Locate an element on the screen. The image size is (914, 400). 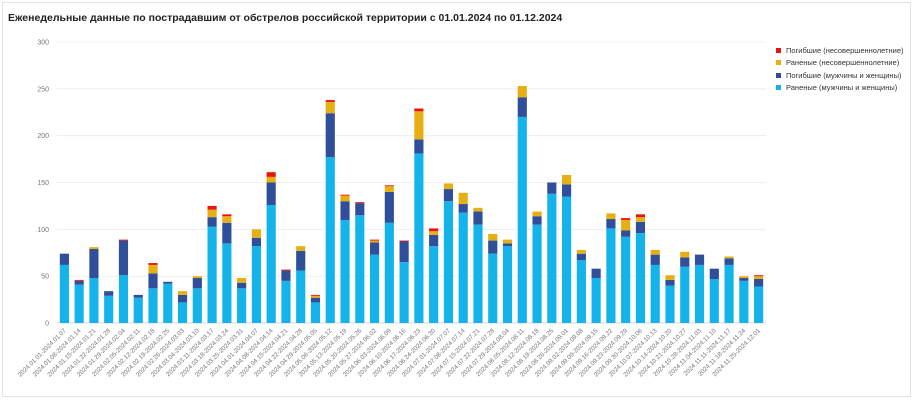
y-tick-label: 0 is located at coordinates (47, 324).